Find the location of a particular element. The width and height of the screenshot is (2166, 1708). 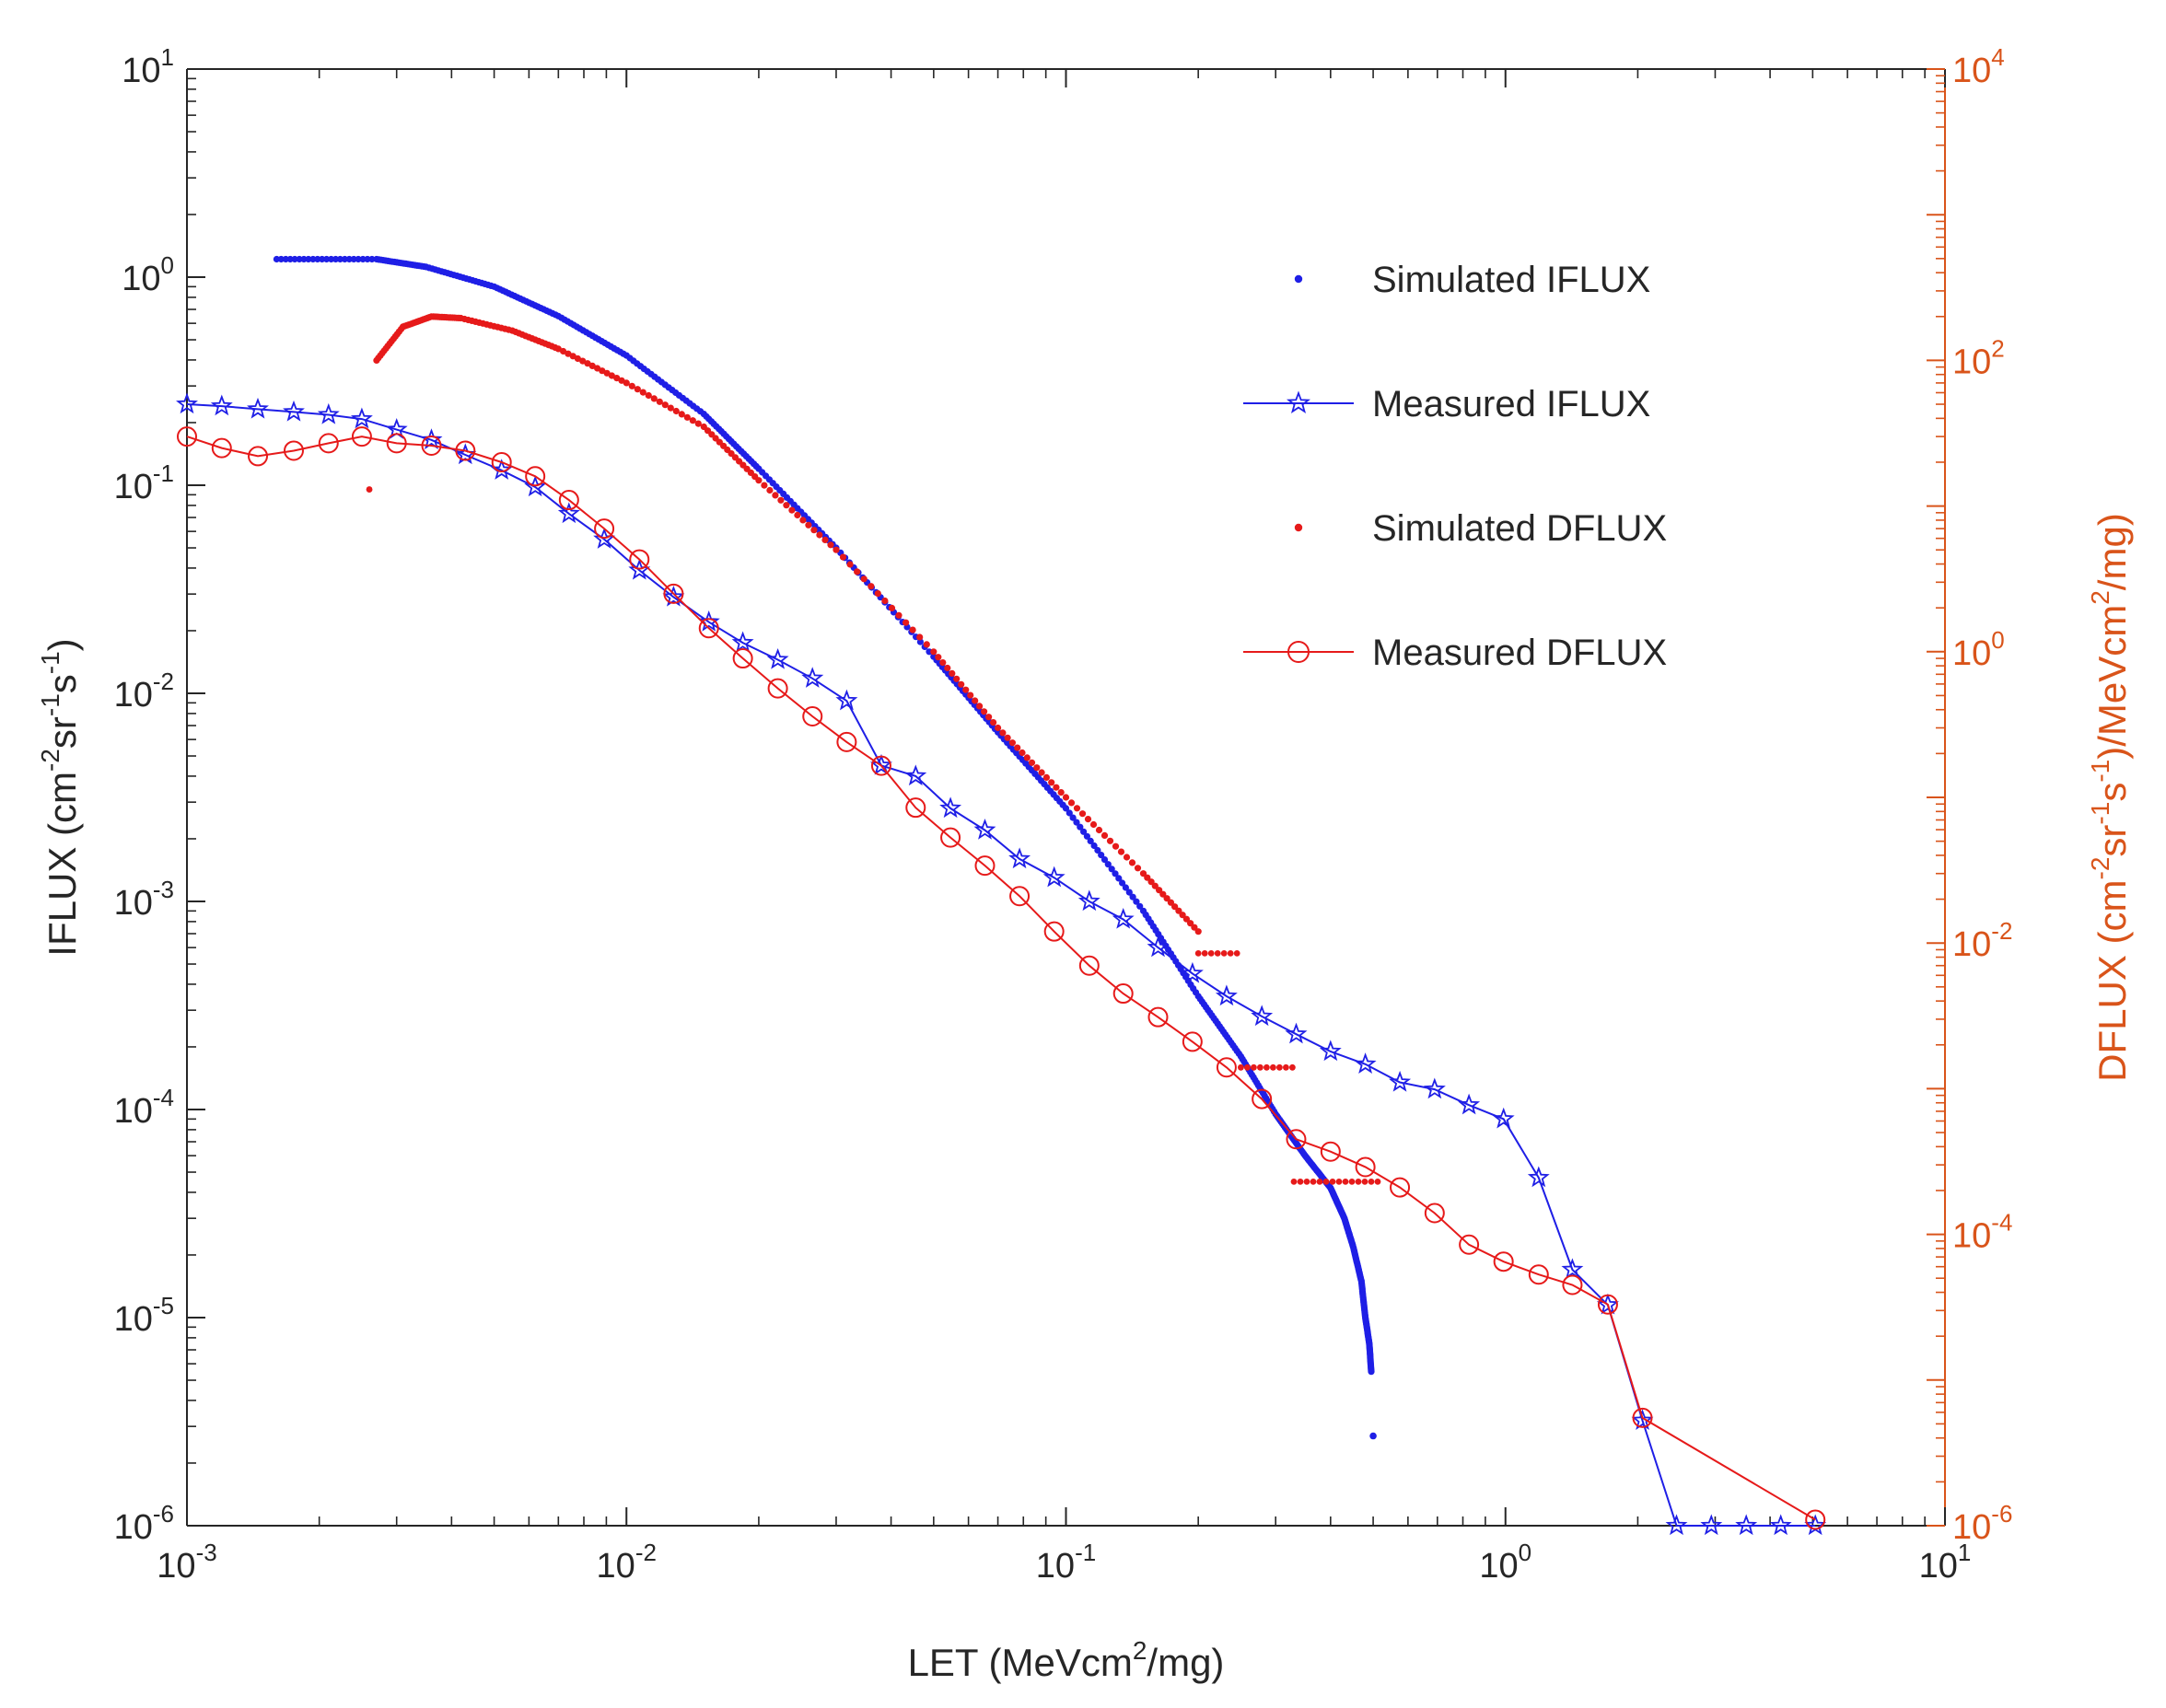

y2-tick-label: 10⁻² is located at coordinates (1982, 941).